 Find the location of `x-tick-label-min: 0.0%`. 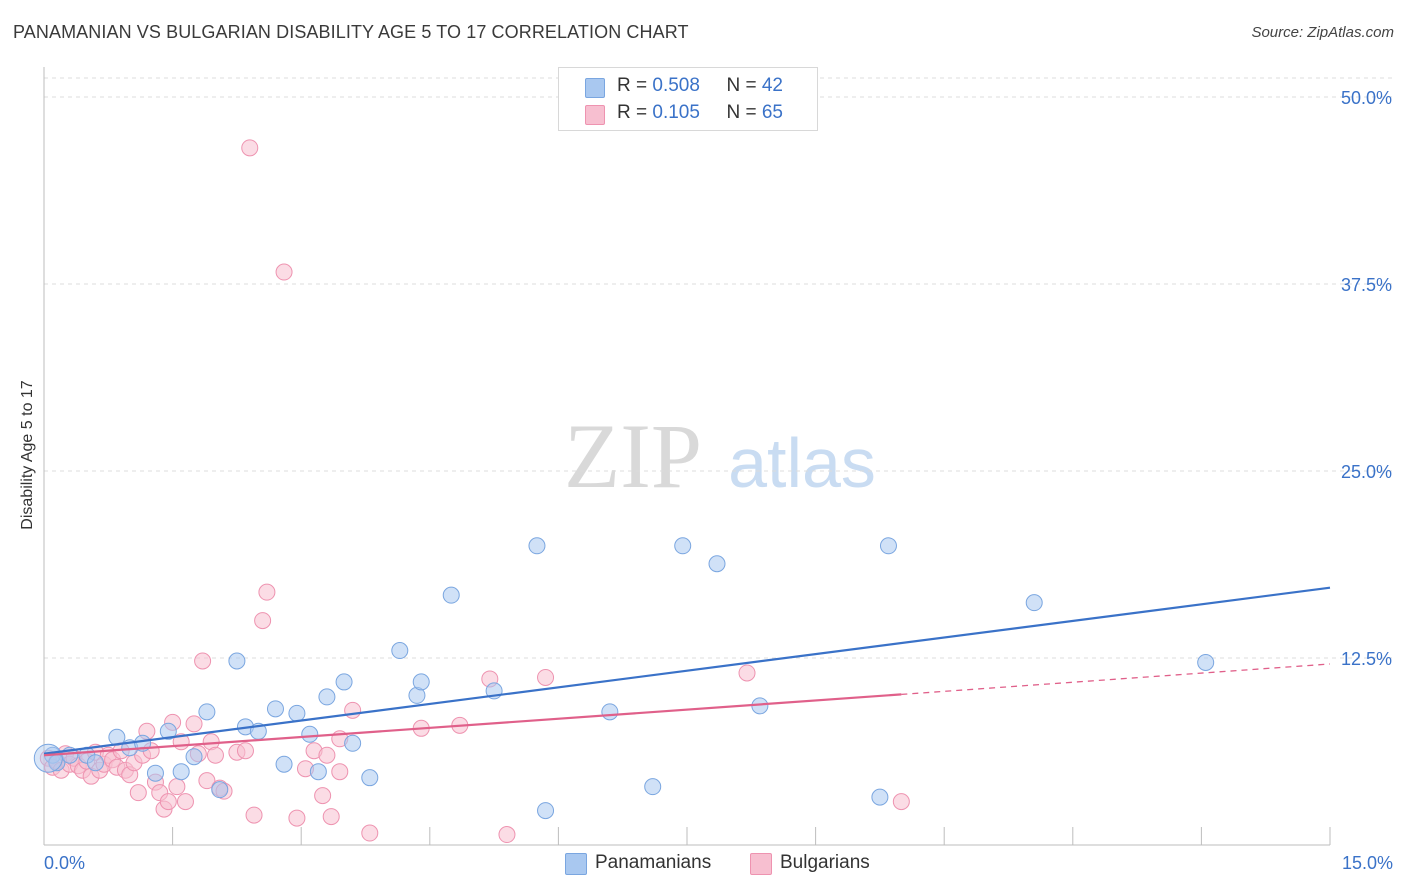

x-tick-label-min: 0.0% is located at coordinates (65, 863).